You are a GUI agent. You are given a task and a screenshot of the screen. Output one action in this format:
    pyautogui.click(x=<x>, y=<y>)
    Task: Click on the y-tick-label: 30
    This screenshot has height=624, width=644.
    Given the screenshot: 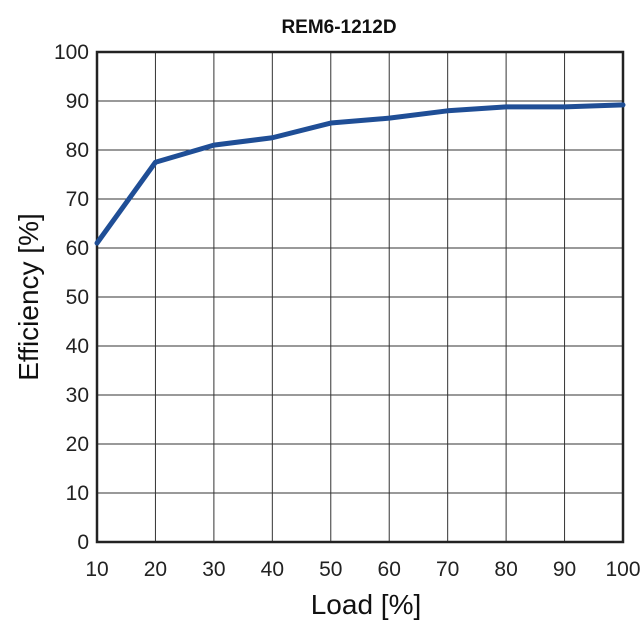 What is the action you would take?
    pyautogui.click(x=77, y=395)
    